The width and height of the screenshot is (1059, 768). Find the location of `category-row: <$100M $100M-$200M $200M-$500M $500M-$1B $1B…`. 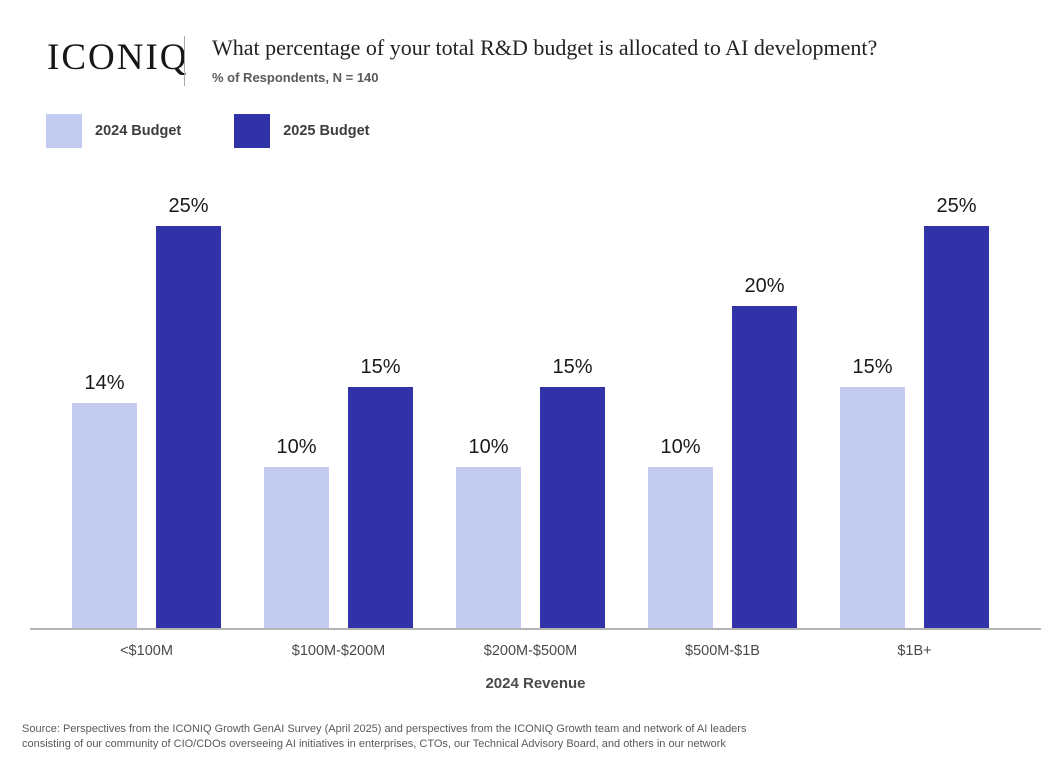

category-row: <$100M $100M-$200M $200M-$500M $500M-$1B $1B… is located at coordinates (535, 651).